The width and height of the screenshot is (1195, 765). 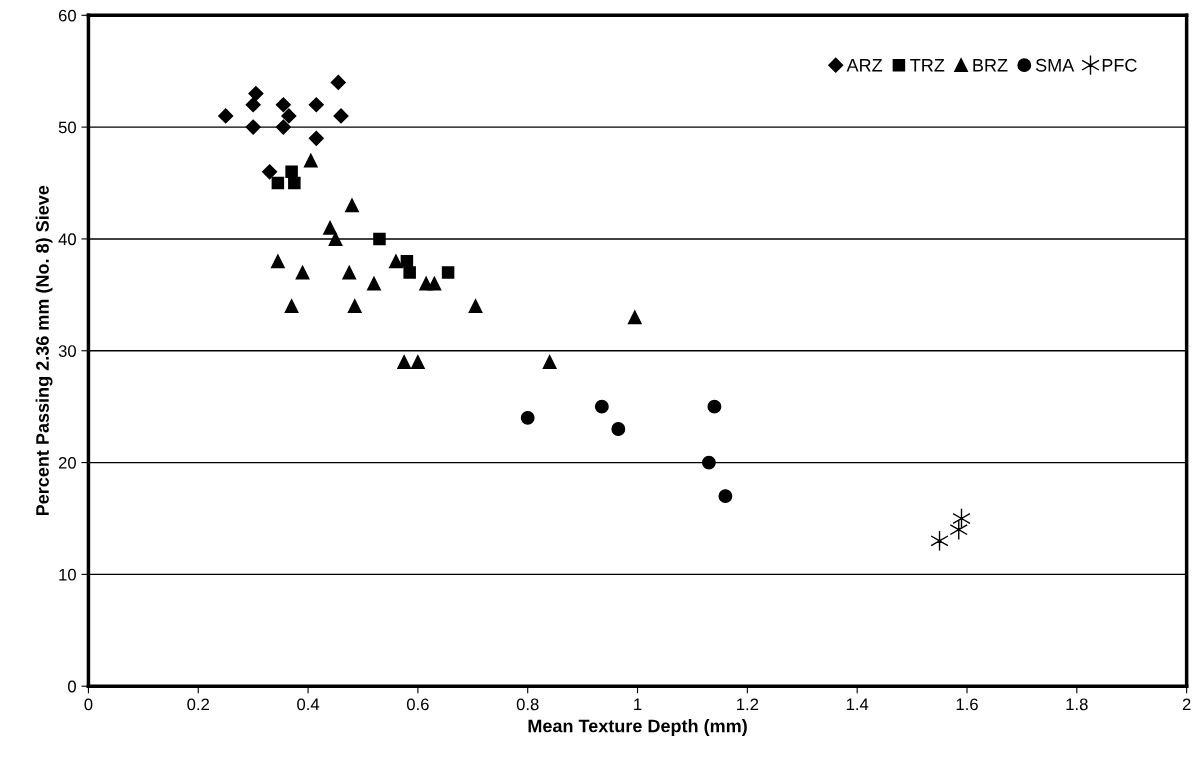 What do you see at coordinates (72, 686) in the screenshot?
I see `y-tick-label: 0` at bounding box center [72, 686].